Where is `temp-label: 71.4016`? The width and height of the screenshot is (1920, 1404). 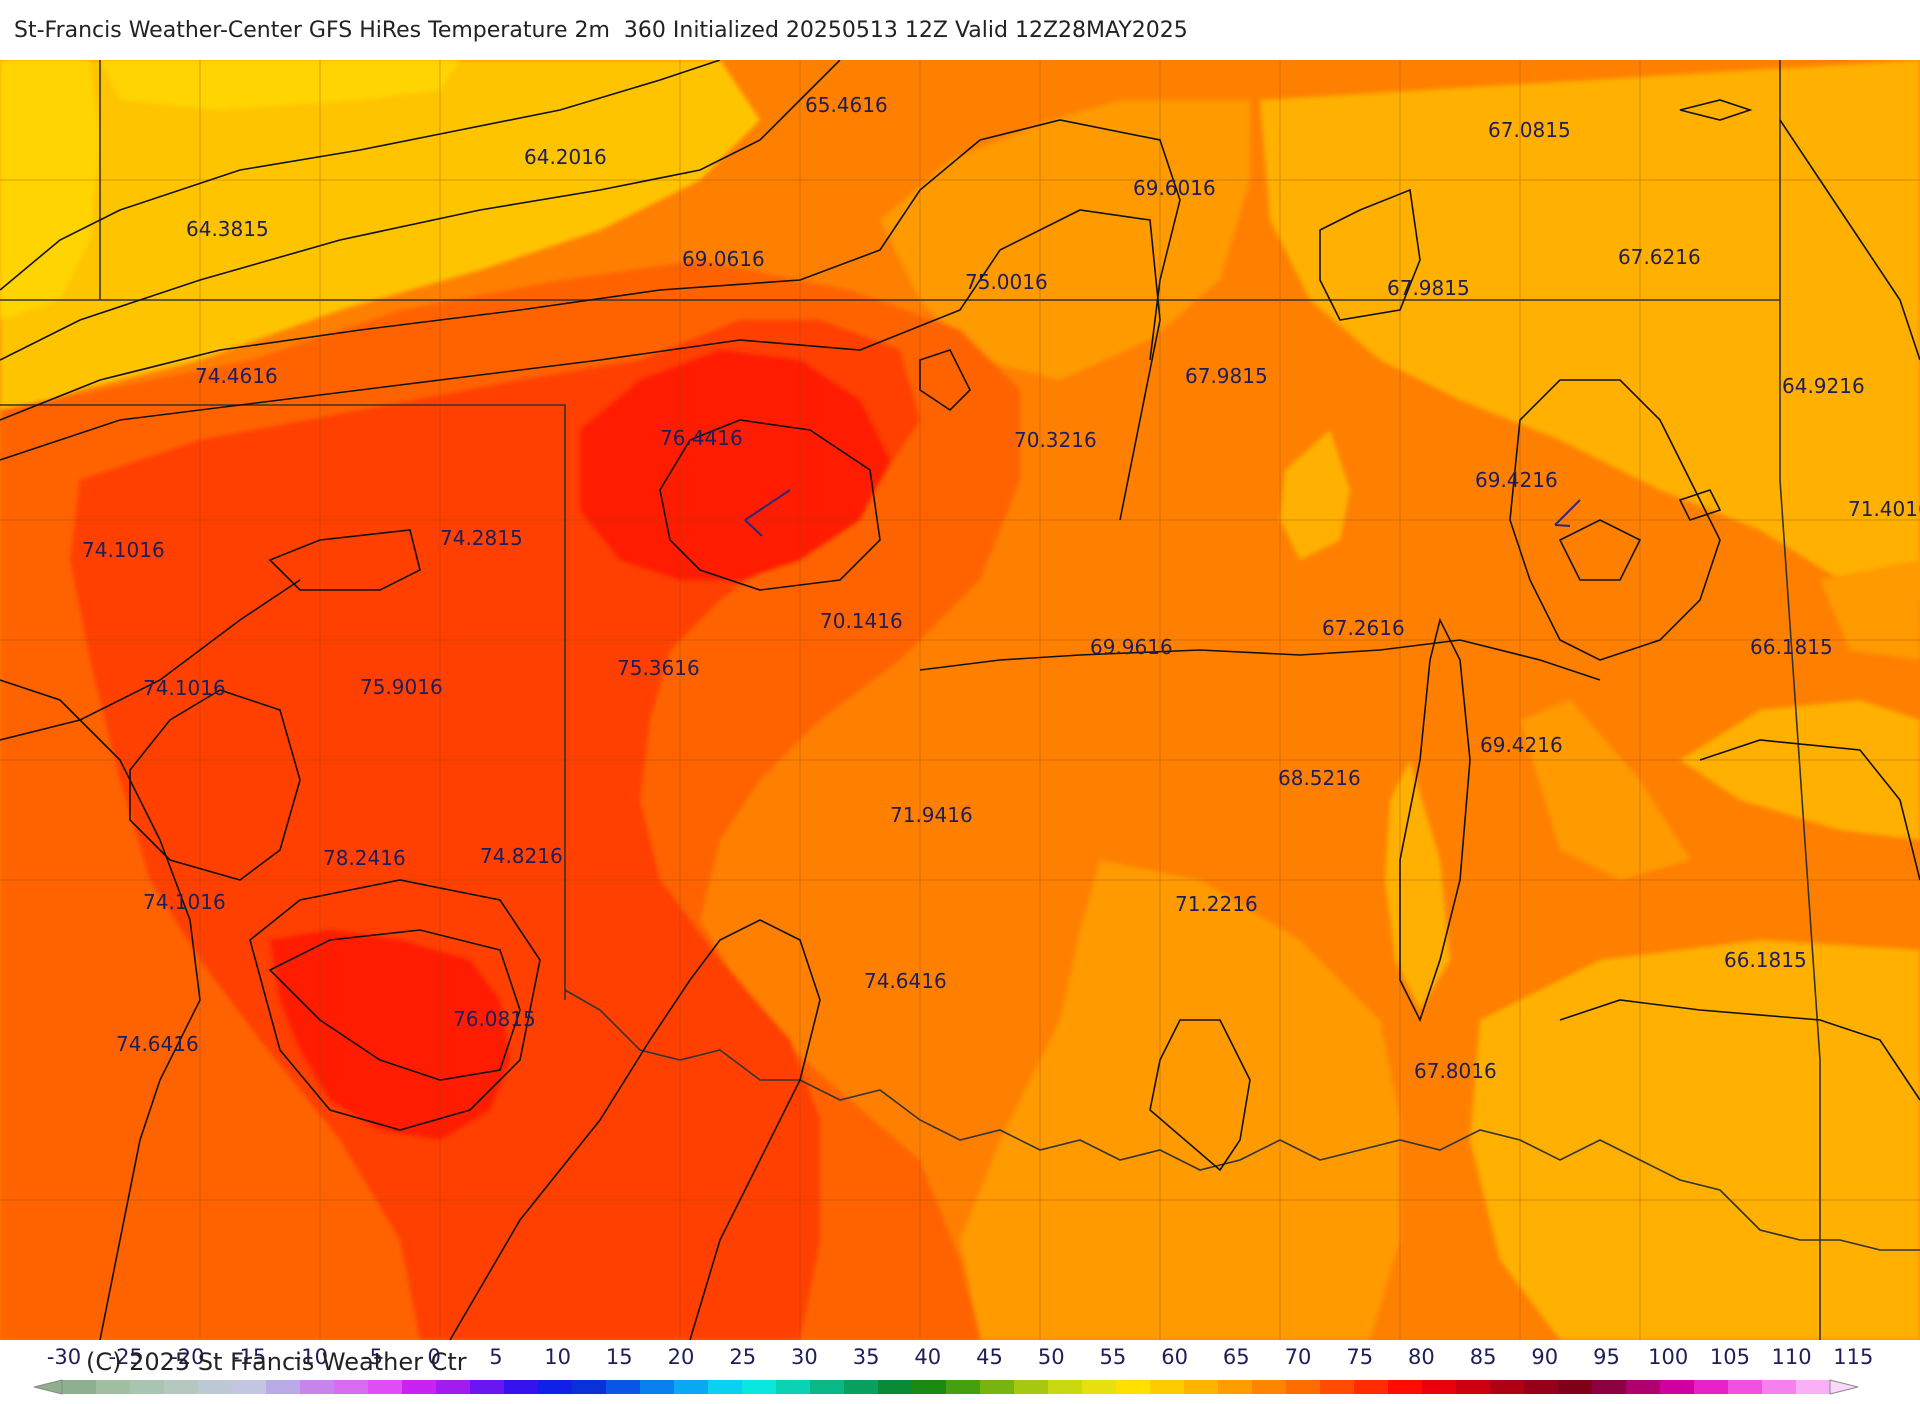
temp-label: 71.4016 is located at coordinates (1884, 509).